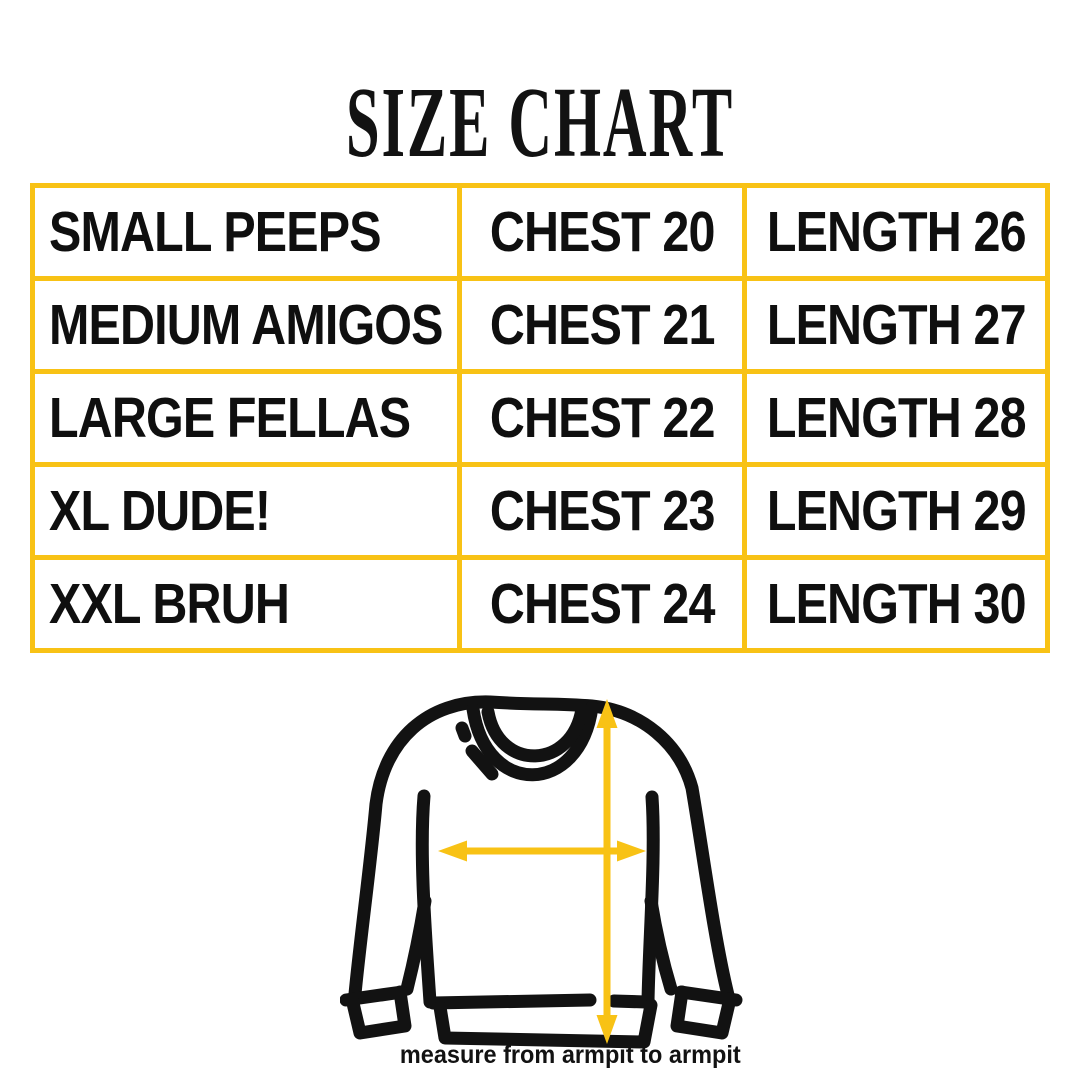 This screenshot has width=1080, height=1080. What do you see at coordinates (160, 511) in the screenshot?
I see `size-label: XL DUDE!` at bounding box center [160, 511].